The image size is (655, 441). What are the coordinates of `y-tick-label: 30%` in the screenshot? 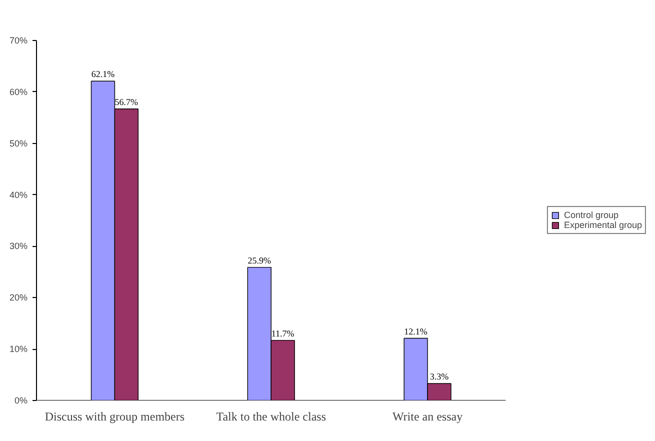 It's located at (18, 246).